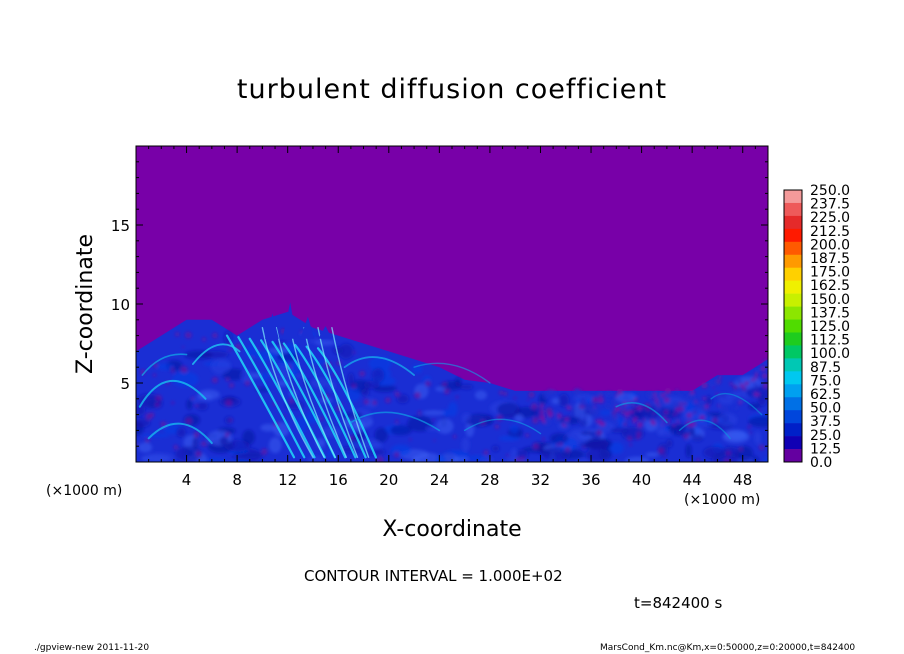  Describe the element at coordinates (825, 368) in the screenshot. I see `colorbar-level-label: 87.5` at that location.